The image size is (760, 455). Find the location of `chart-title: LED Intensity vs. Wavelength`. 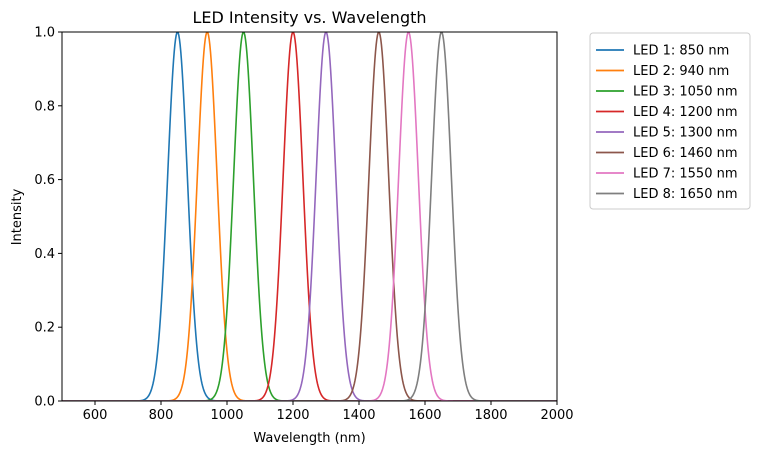

chart-title: LED Intensity vs. Wavelength is located at coordinates (309, 17).